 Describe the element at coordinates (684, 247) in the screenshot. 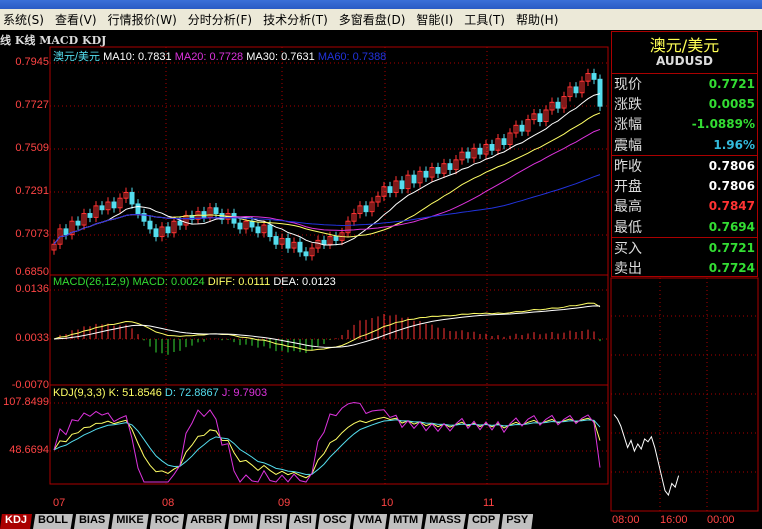

I see `quote-row: 买入 0.7721` at that location.